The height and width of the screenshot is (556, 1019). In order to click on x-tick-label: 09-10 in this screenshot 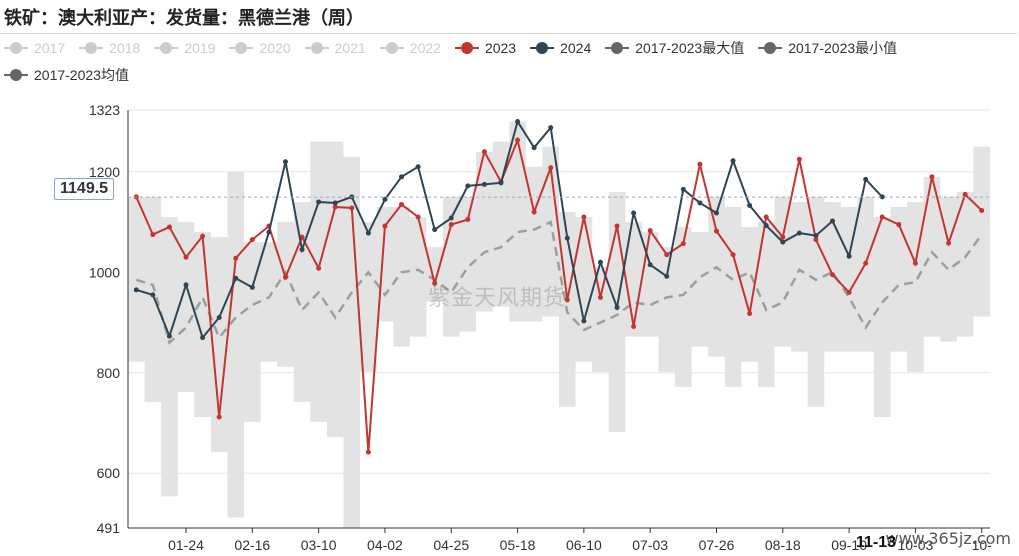, I will do `click(849, 545)`.